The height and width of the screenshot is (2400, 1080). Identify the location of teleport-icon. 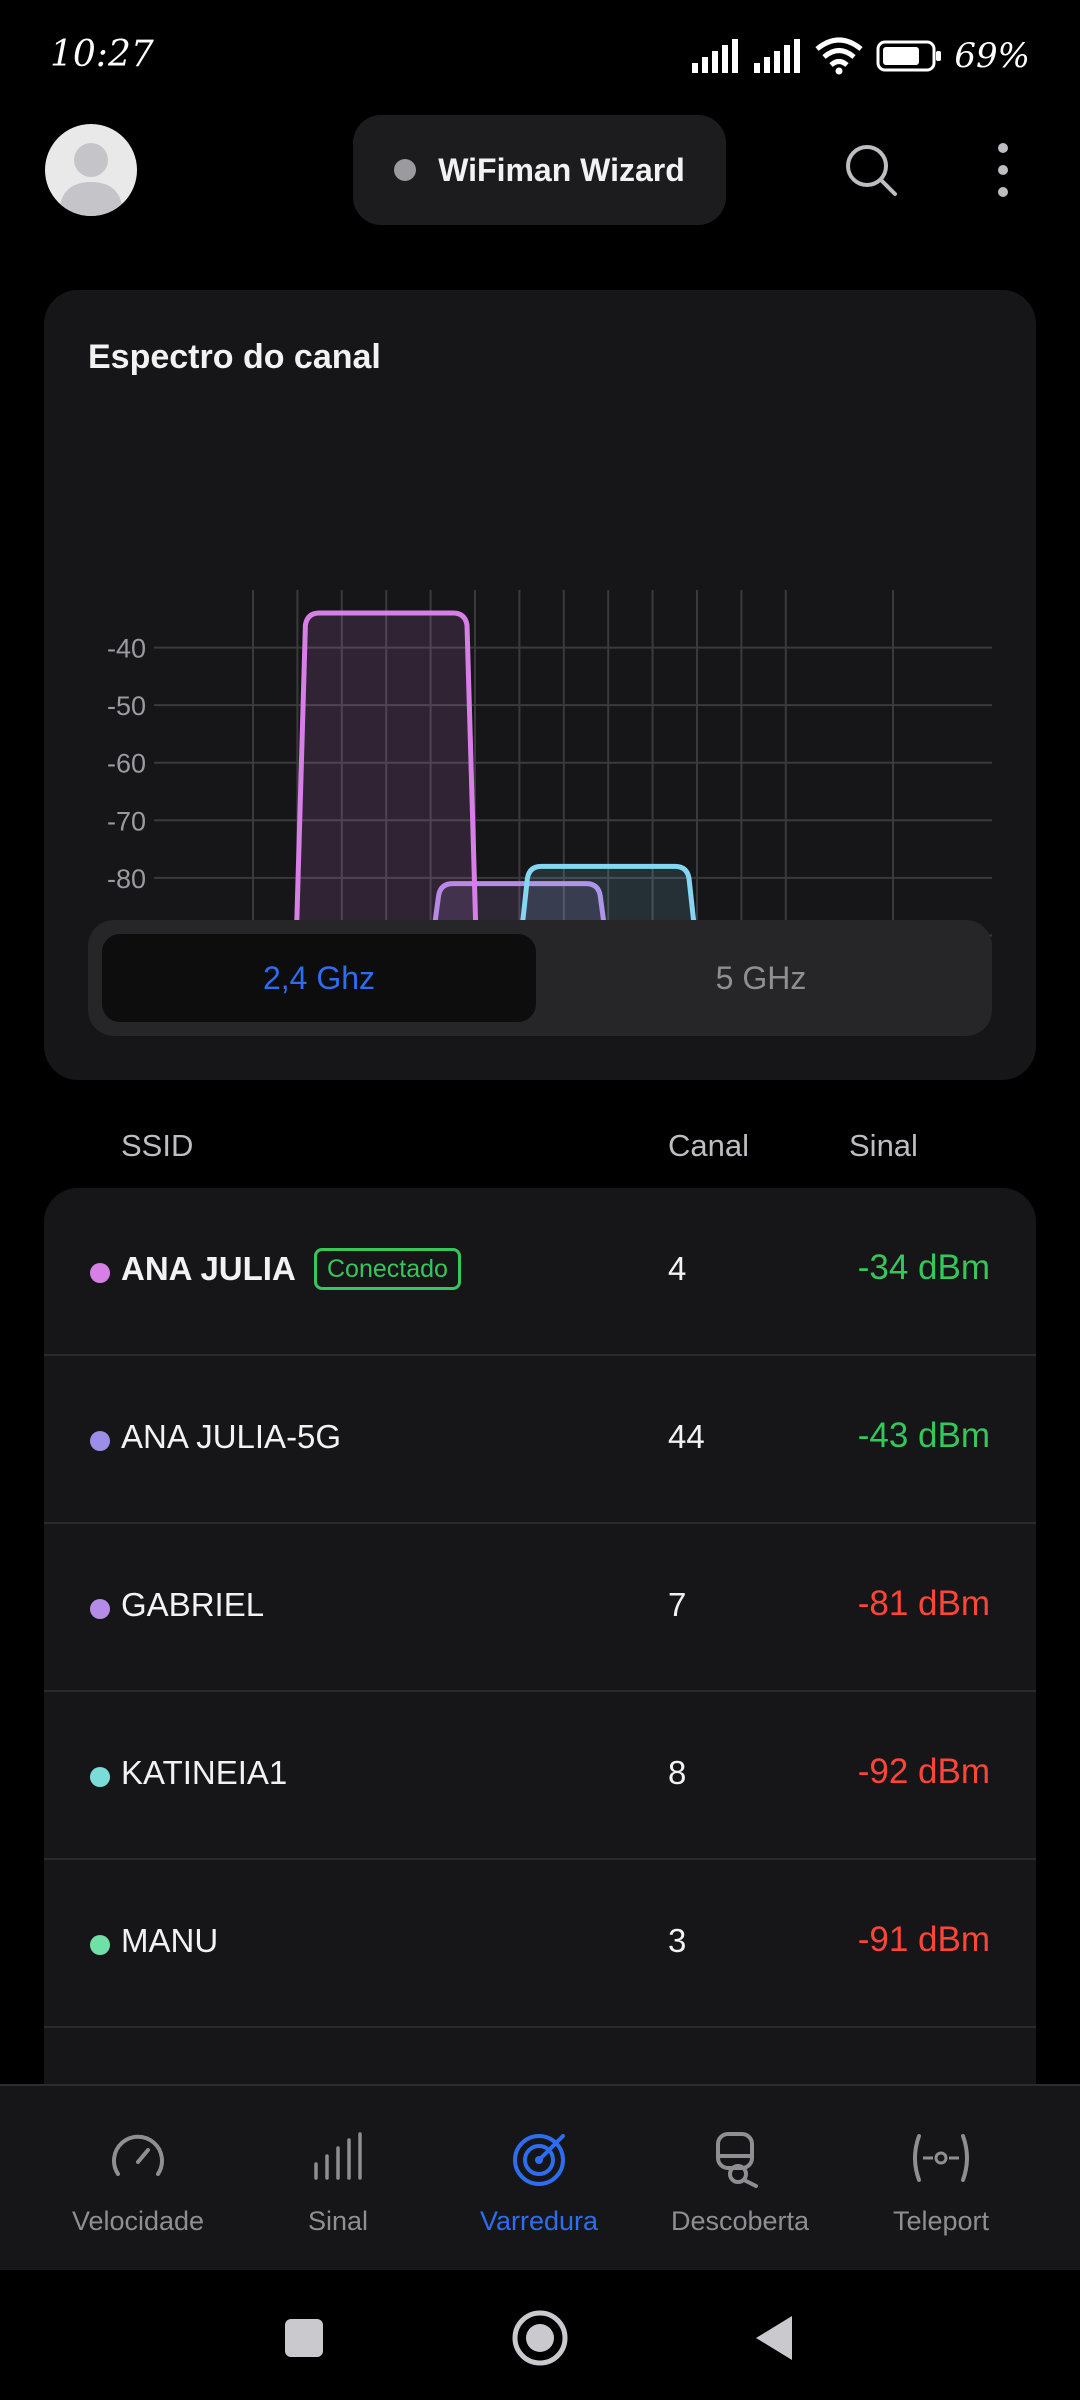
(941, 2158).